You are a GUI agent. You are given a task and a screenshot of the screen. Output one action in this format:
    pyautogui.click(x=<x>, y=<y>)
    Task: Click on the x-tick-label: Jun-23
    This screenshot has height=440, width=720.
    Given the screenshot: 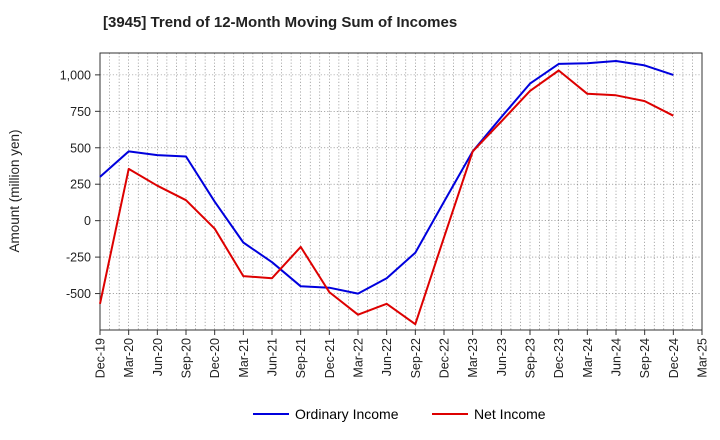 What is the action you would take?
    pyautogui.click(x=502, y=357)
    